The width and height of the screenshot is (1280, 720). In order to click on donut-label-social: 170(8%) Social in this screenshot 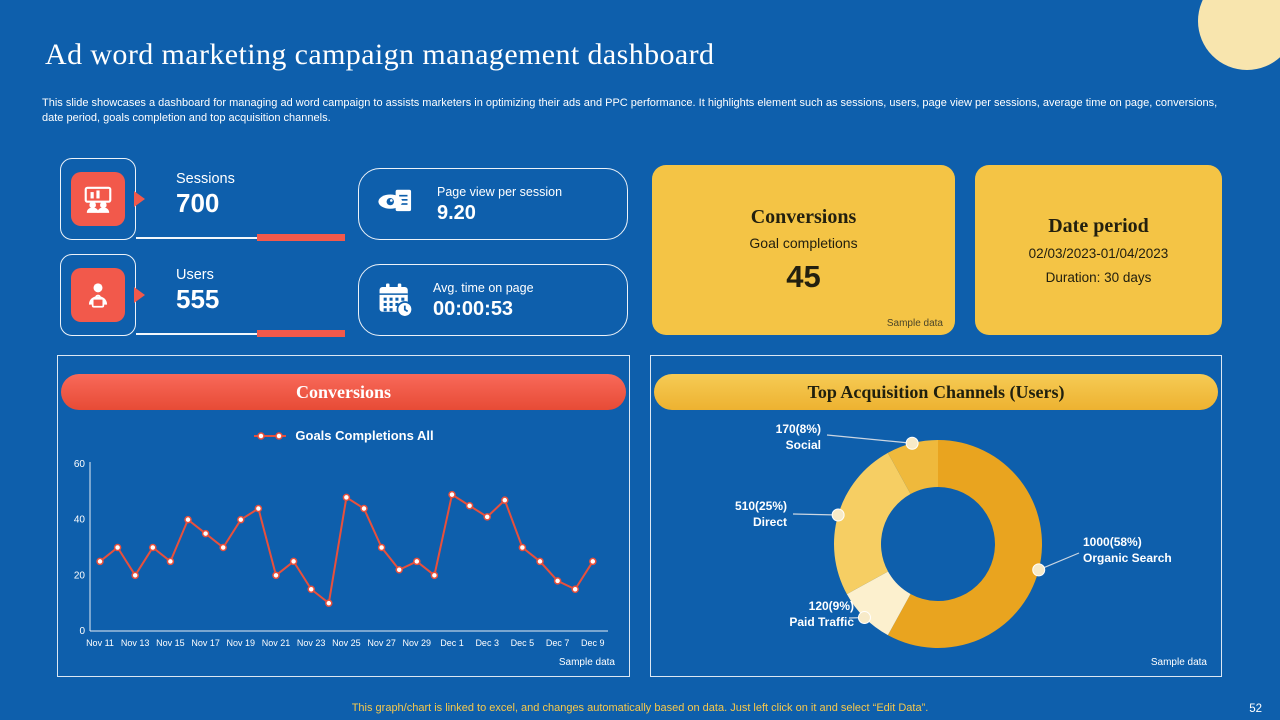, I will do `click(798, 437)`.